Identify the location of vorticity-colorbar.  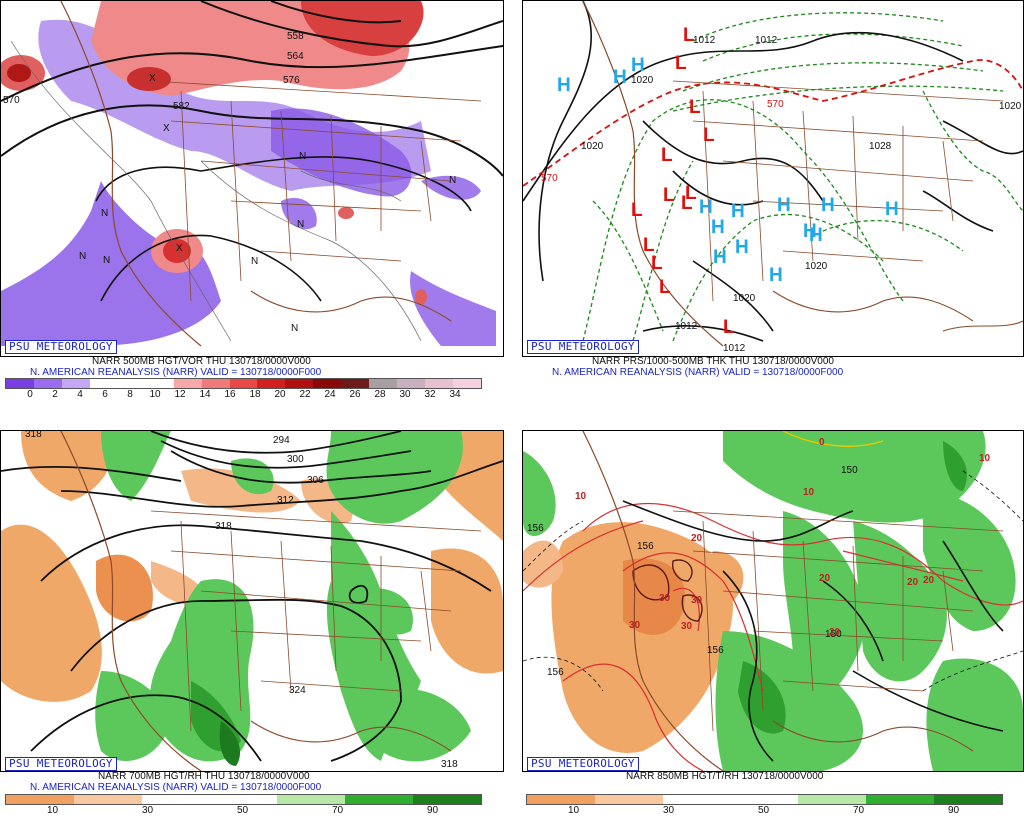
(243, 383).